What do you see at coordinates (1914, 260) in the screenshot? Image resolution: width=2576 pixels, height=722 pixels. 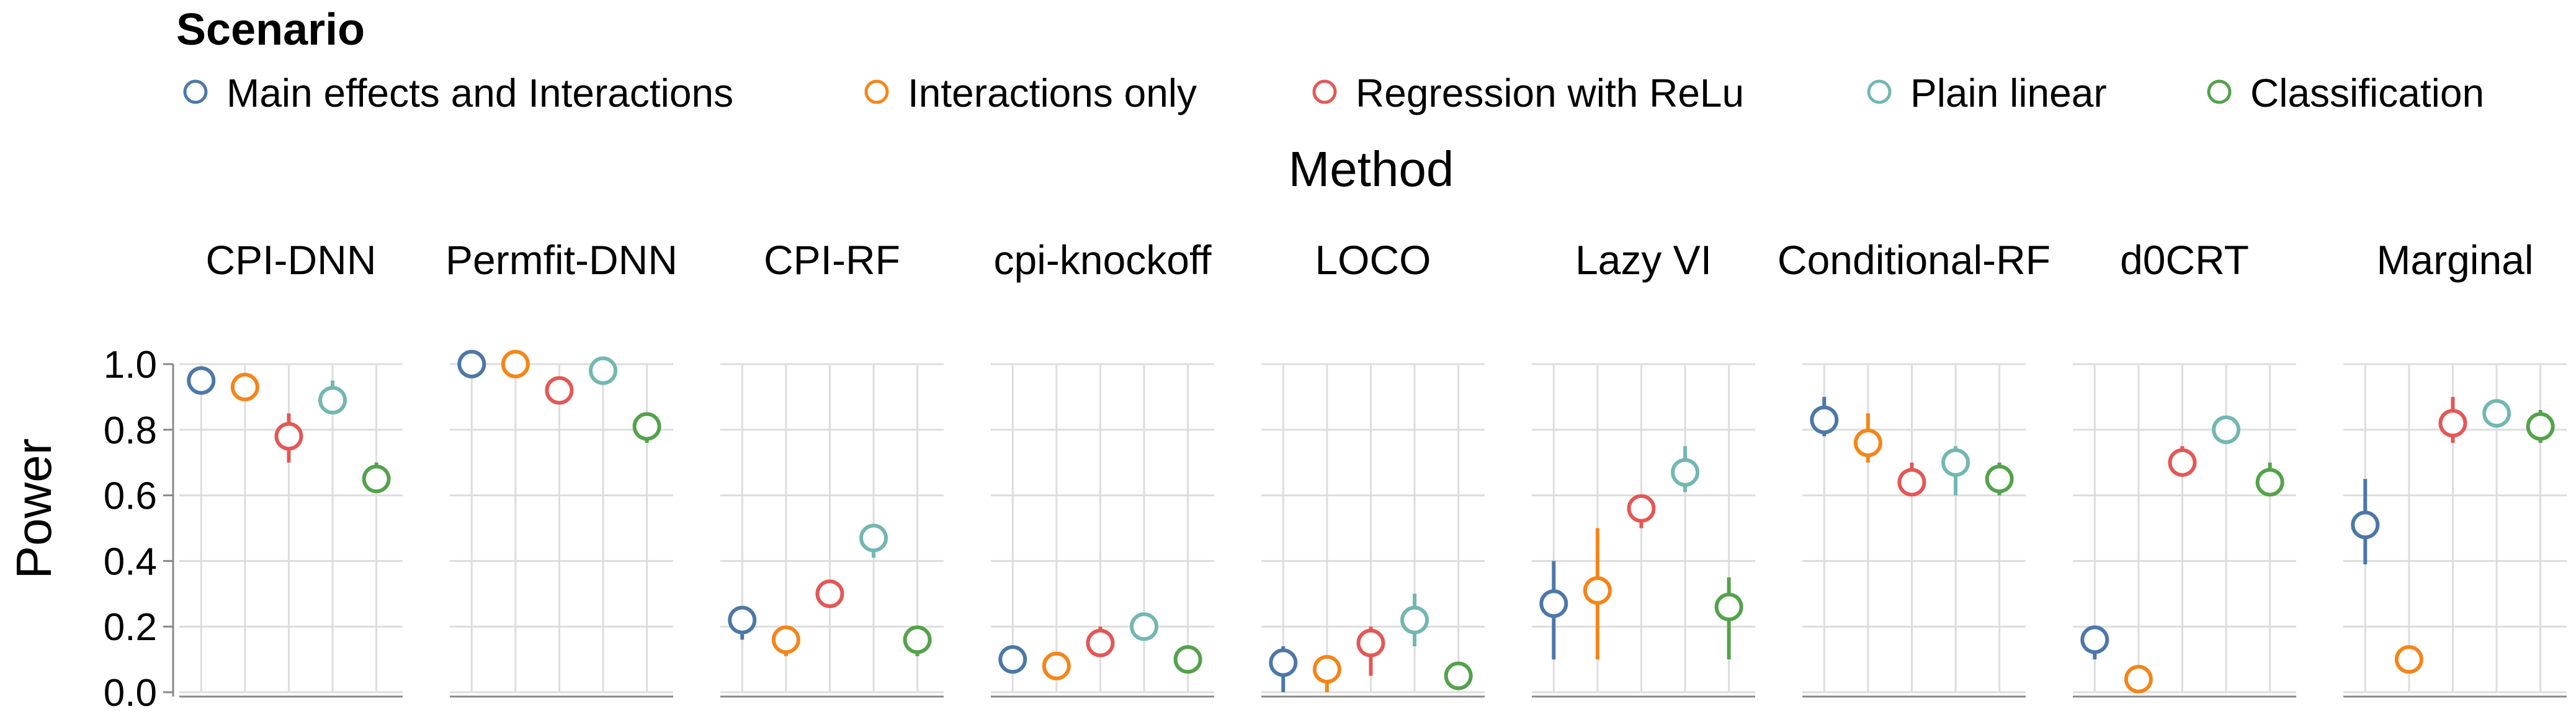 I see `panel-title: Conditional-RF` at bounding box center [1914, 260].